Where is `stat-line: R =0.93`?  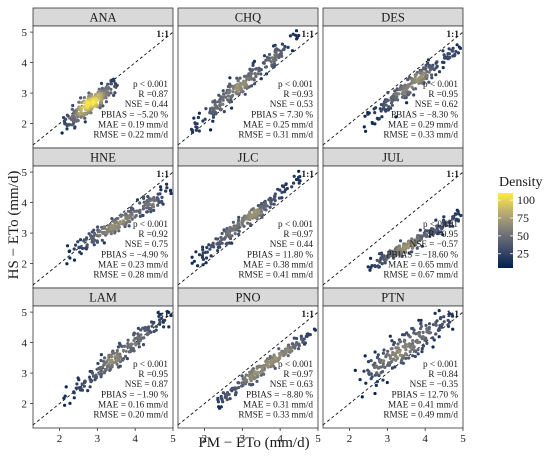 stat-line: R =0.93 is located at coordinates (298, 94).